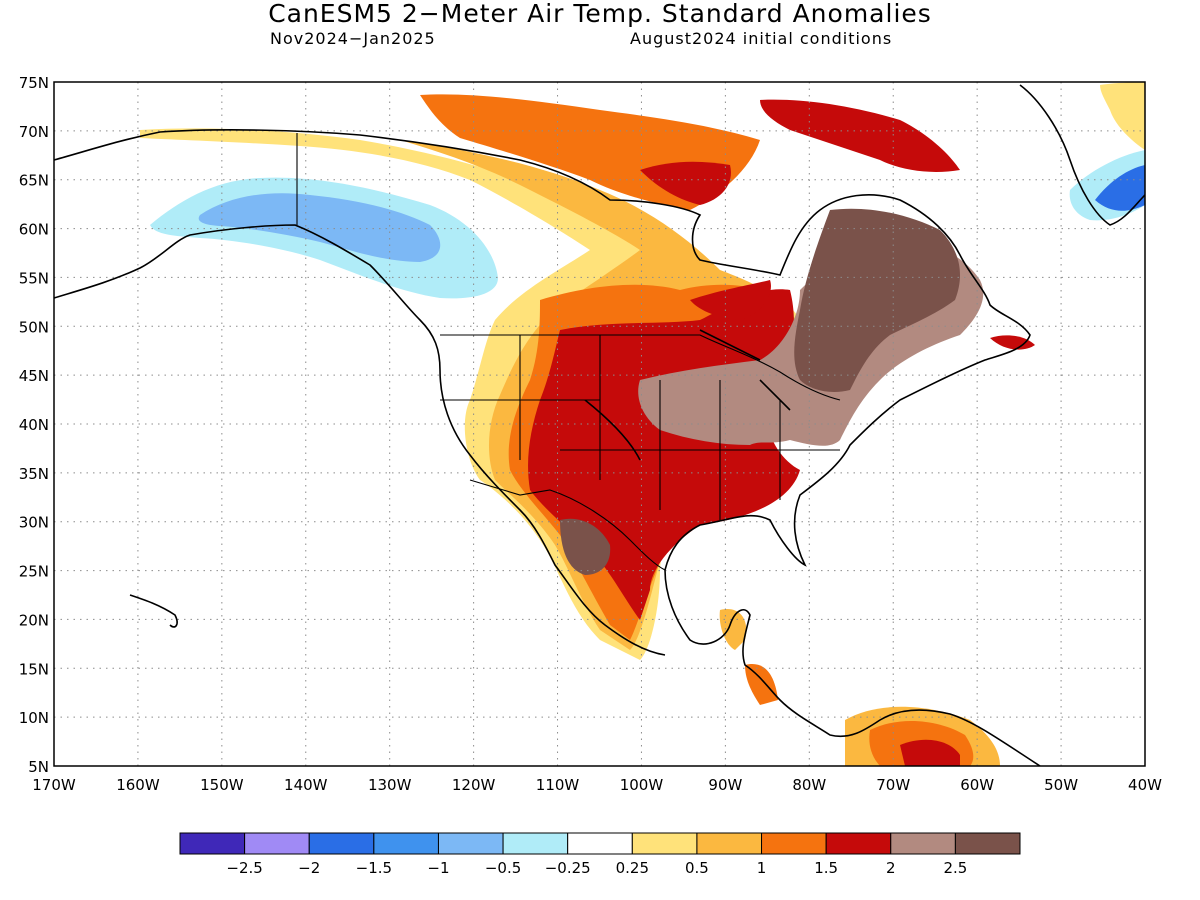  I want to click on latitude-tick-label: 65N, so click(34, 181).